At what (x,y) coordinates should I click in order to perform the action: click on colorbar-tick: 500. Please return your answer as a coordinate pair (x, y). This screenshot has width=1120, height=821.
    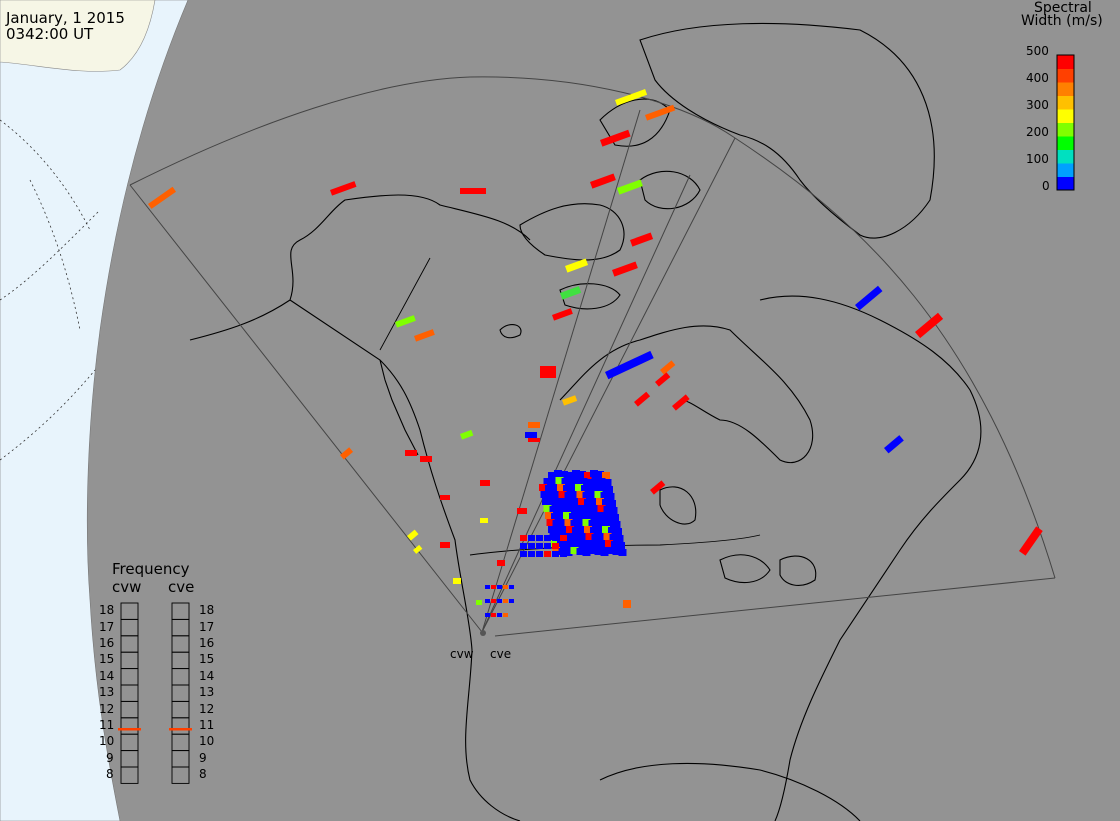
    Looking at the image, I should click on (1037, 51).